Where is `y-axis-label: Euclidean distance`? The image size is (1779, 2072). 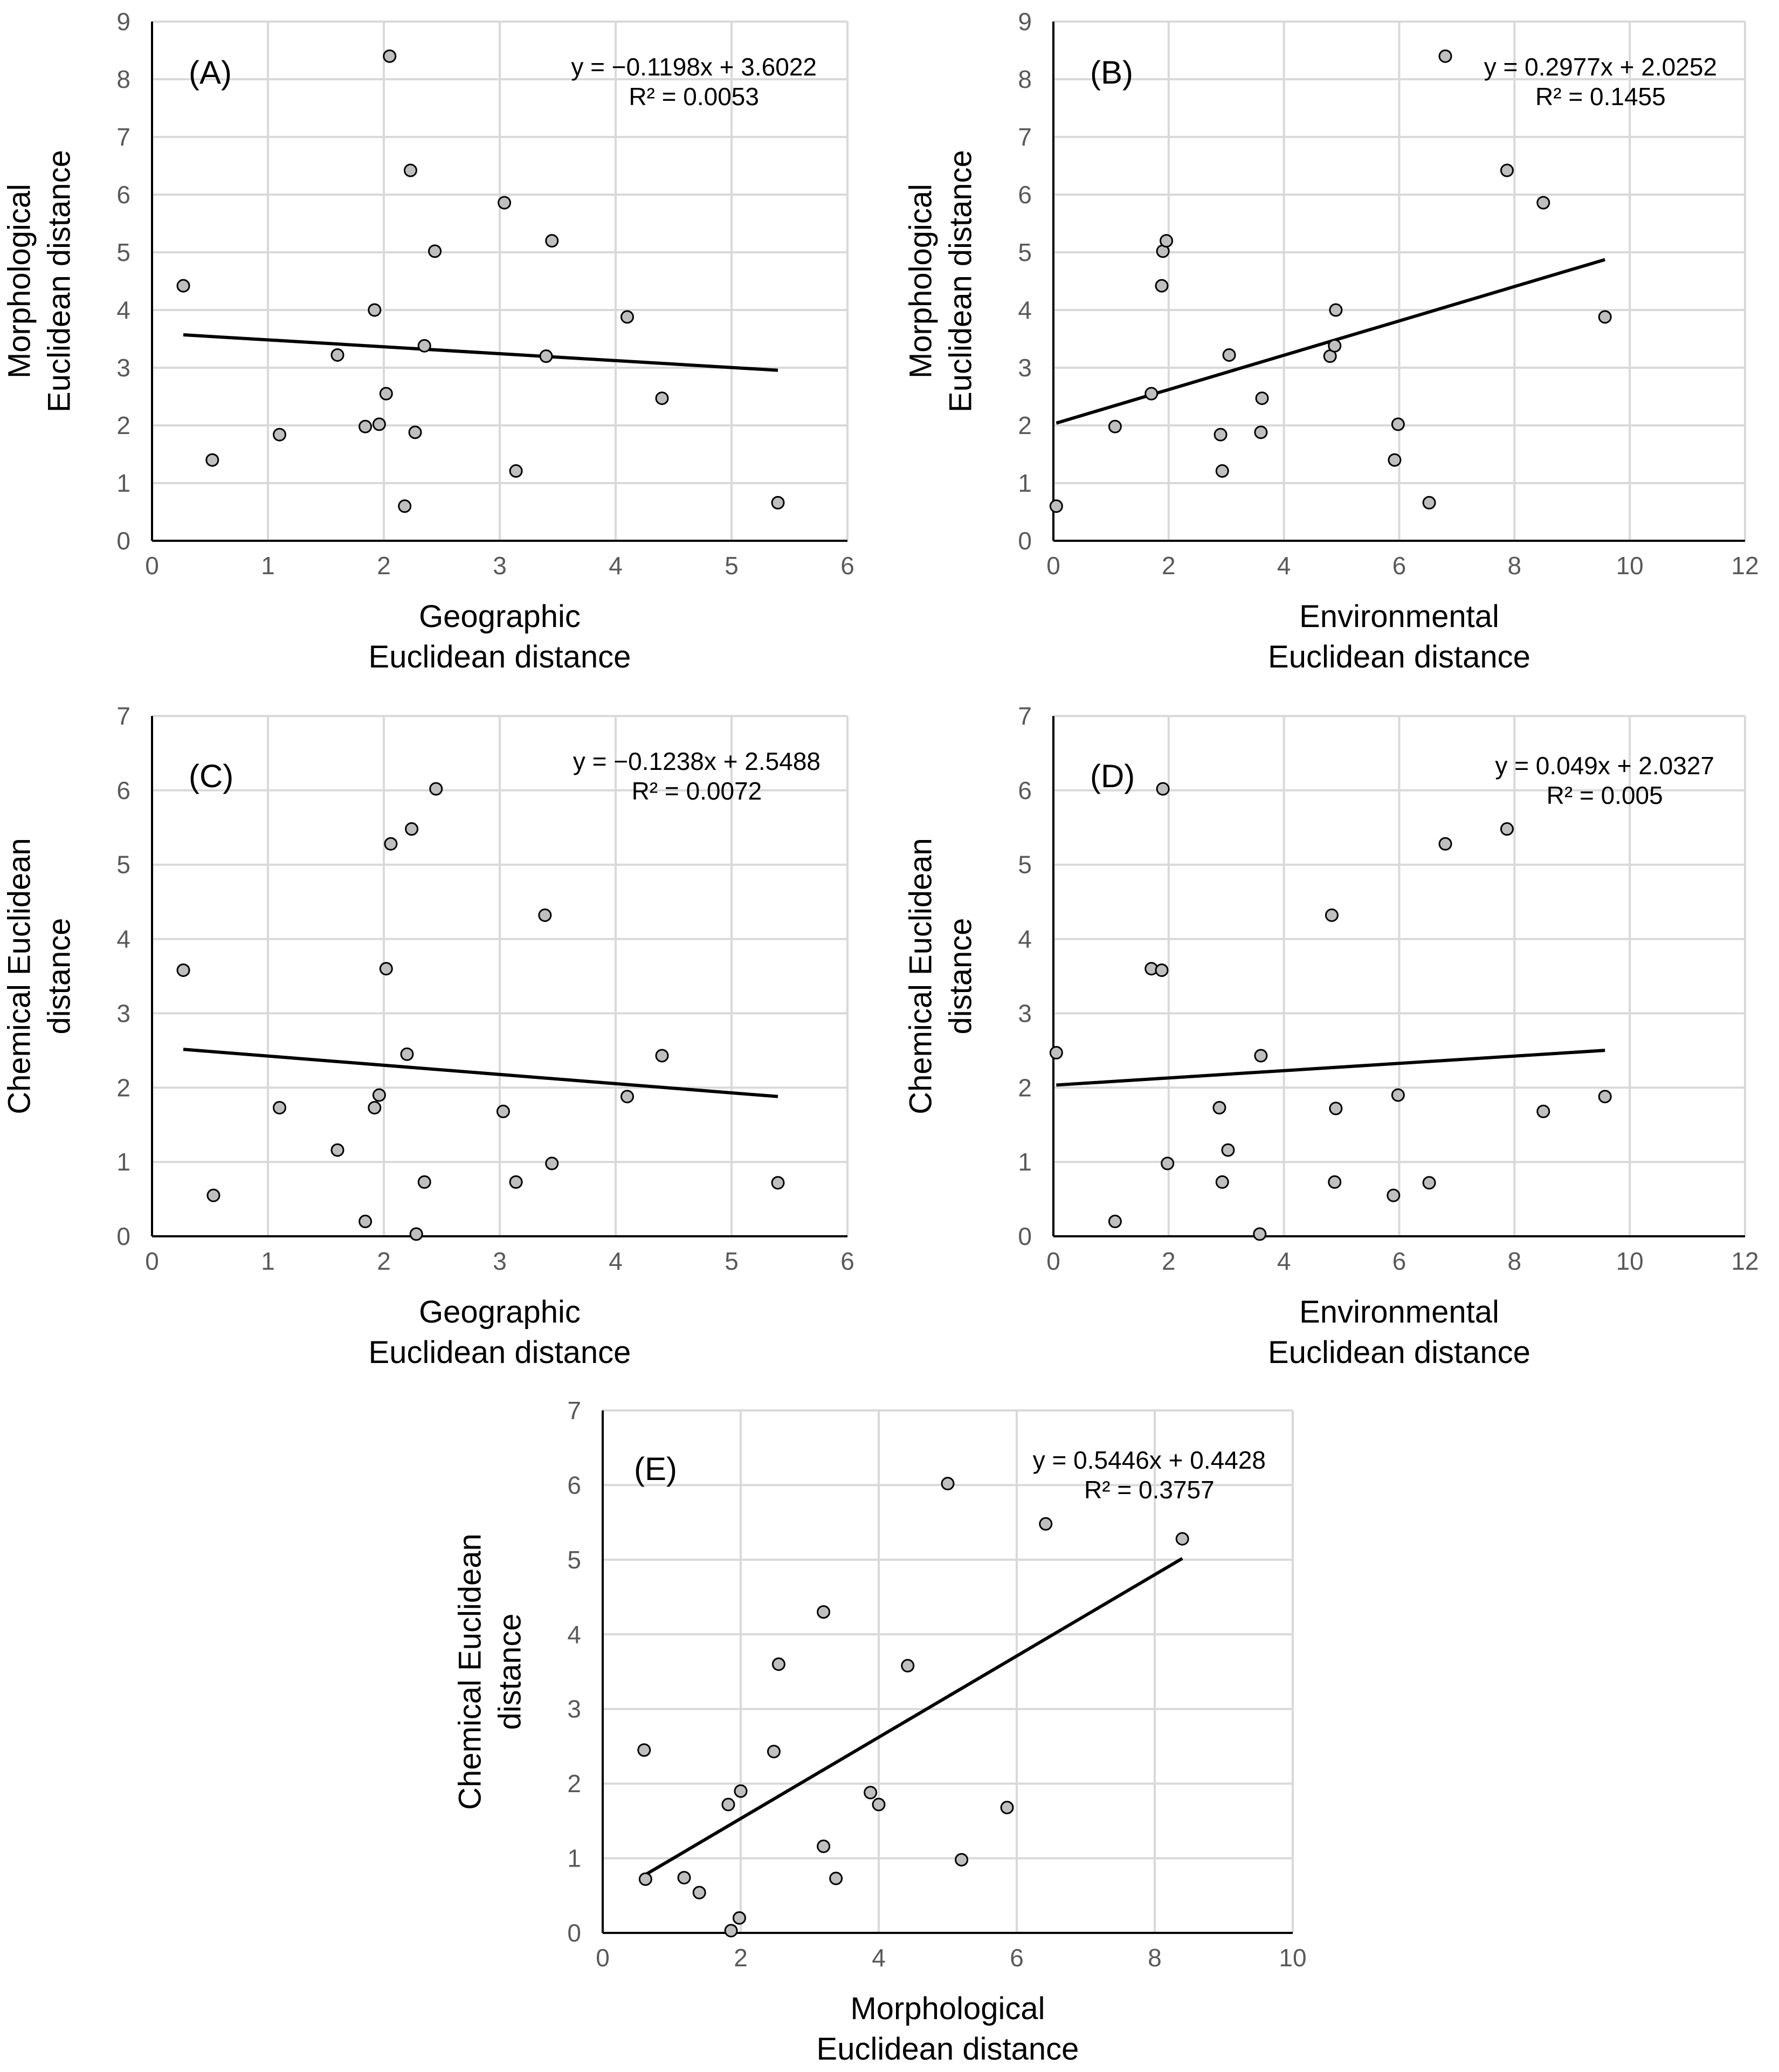
y-axis-label: Euclidean distance is located at coordinates (59, 281).